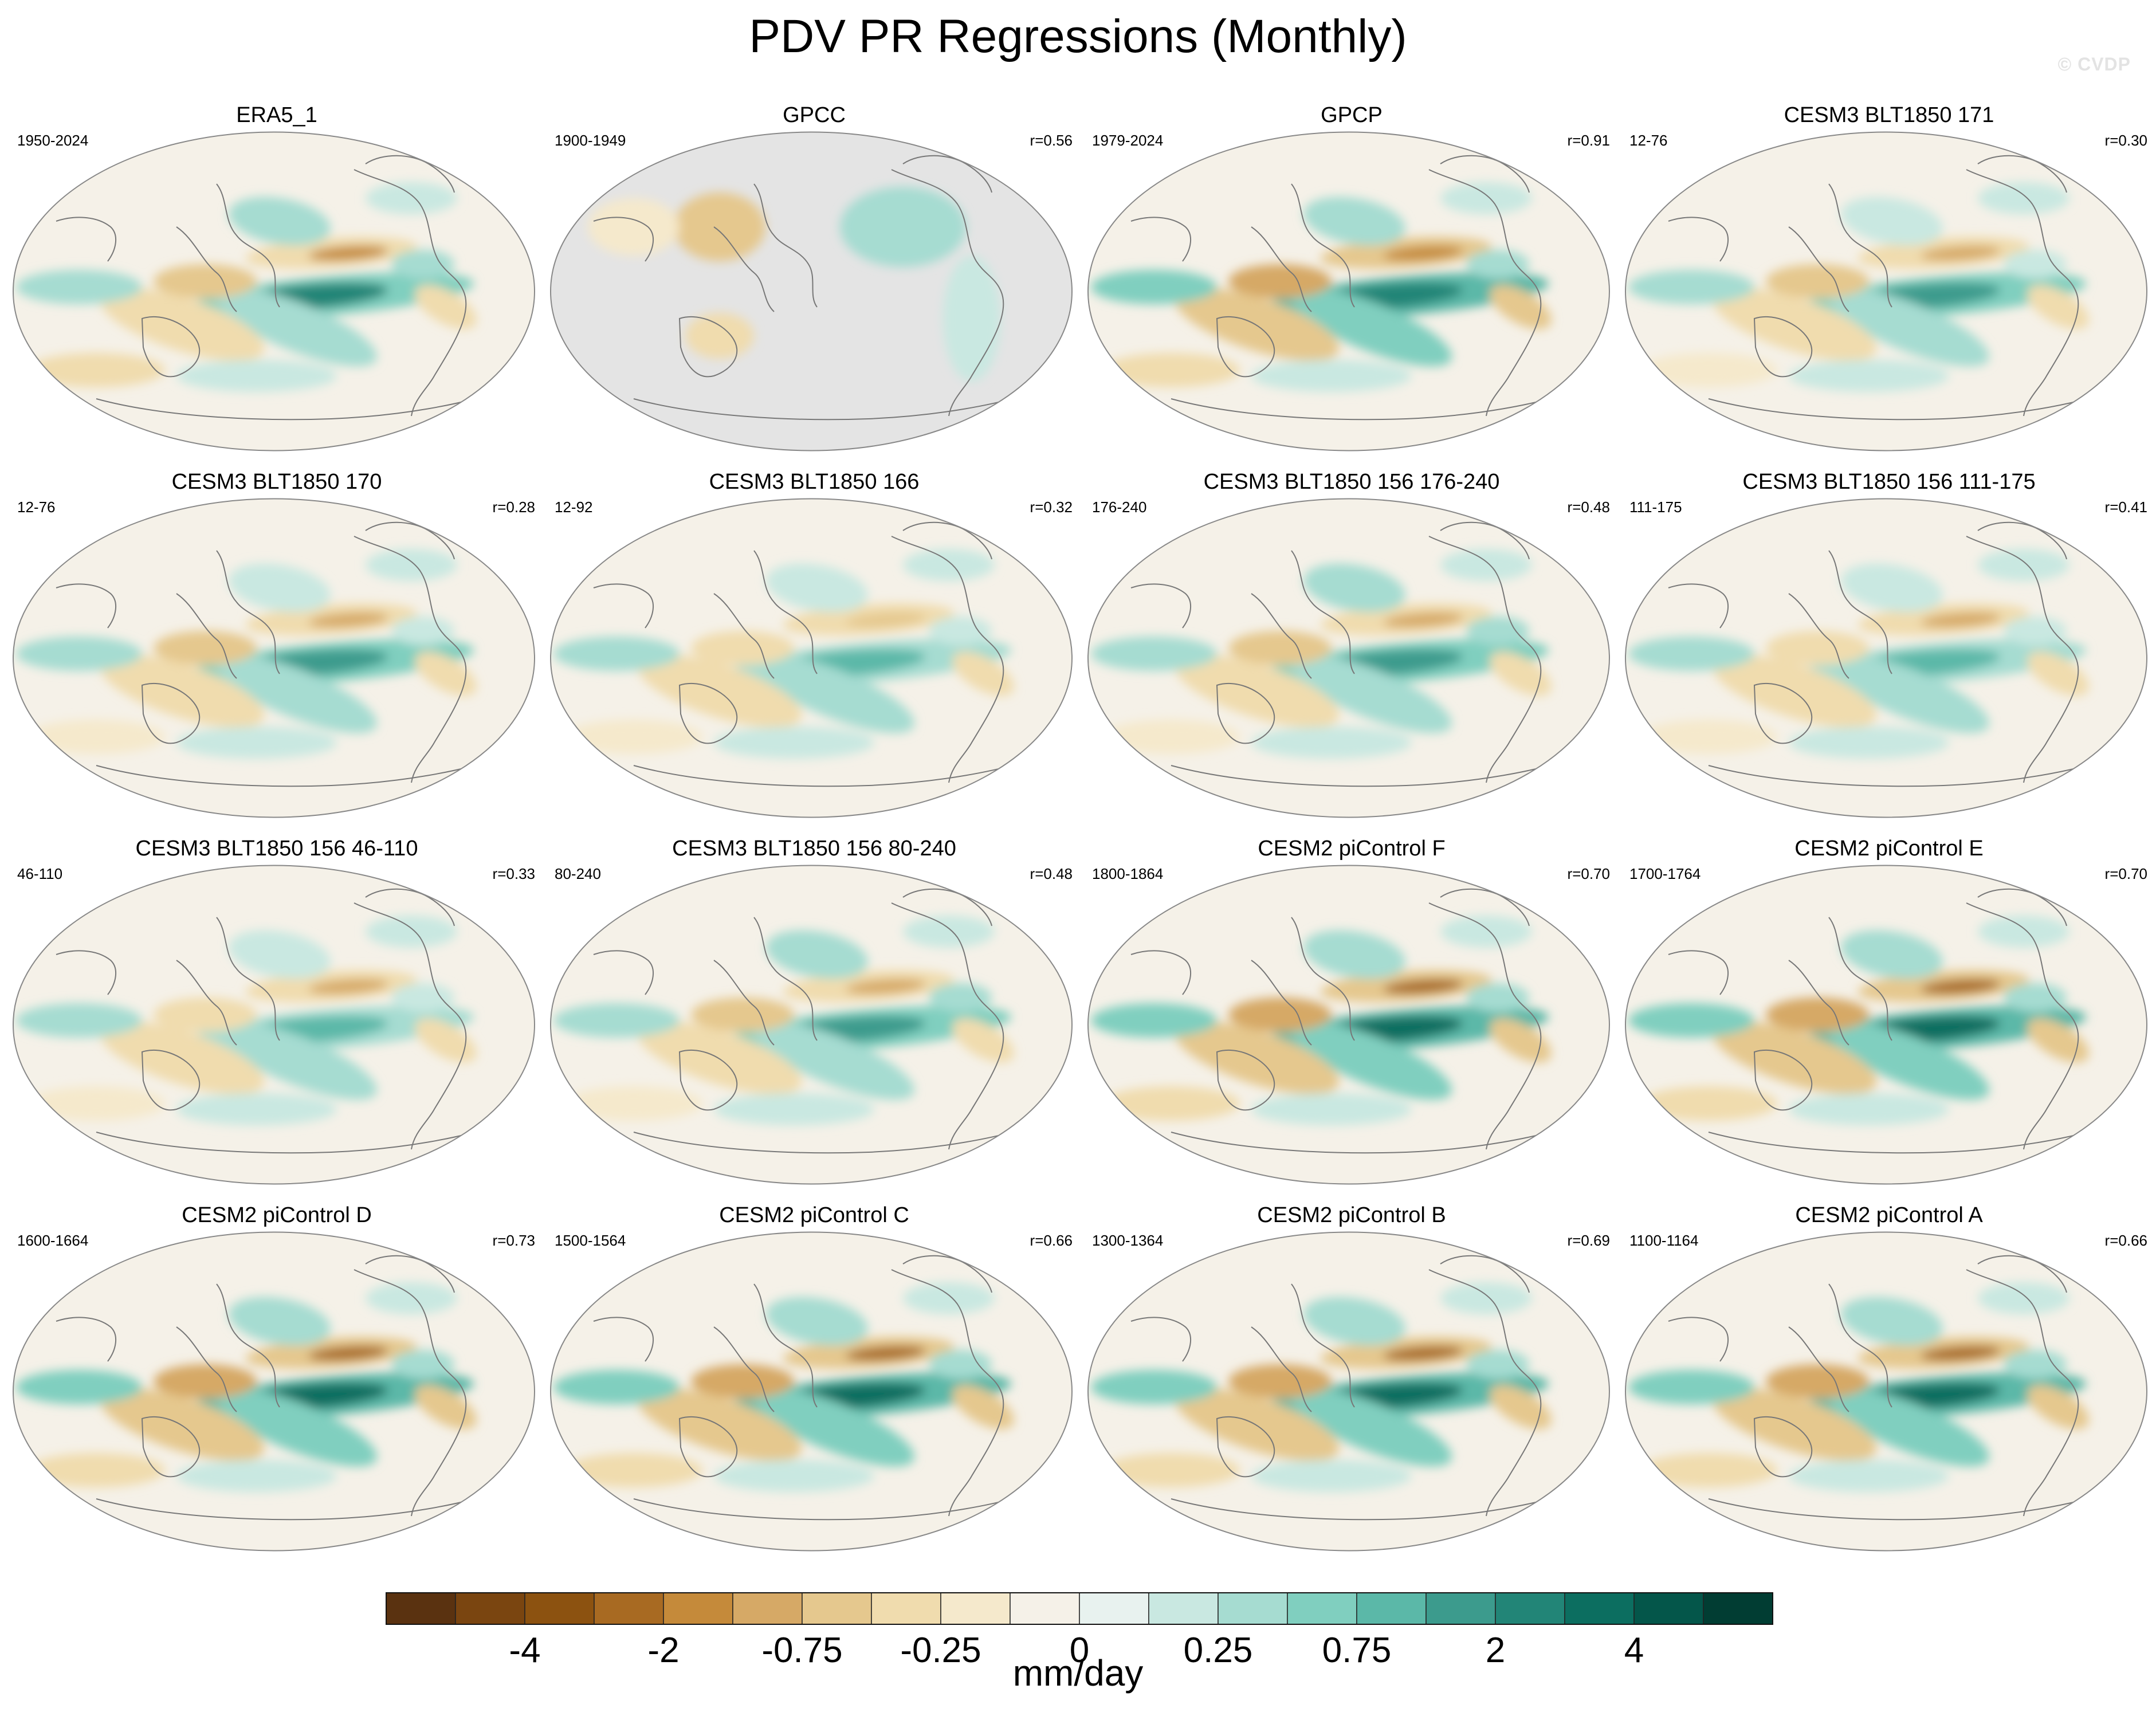  What do you see at coordinates (276, 849) in the screenshot?
I see `panel-title: CESM3 BLT1850 156 46-110` at bounding box center [276, 849].